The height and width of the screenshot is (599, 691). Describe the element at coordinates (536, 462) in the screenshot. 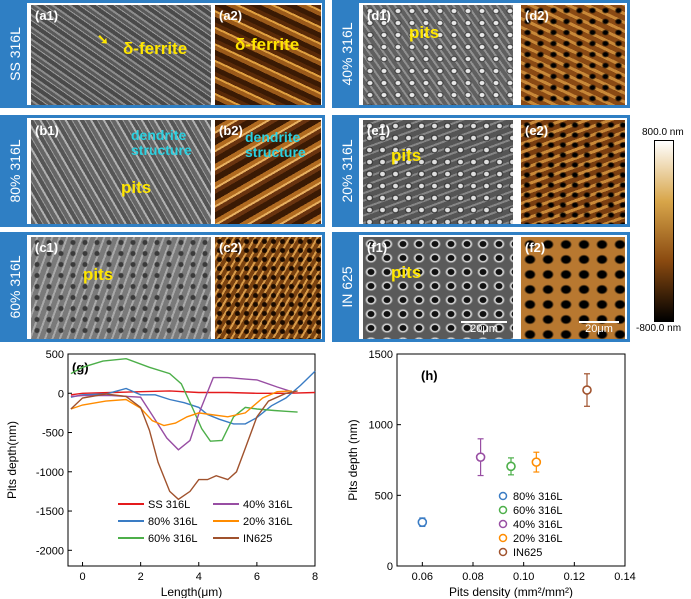

I see `data-point-20-316l` at that location.